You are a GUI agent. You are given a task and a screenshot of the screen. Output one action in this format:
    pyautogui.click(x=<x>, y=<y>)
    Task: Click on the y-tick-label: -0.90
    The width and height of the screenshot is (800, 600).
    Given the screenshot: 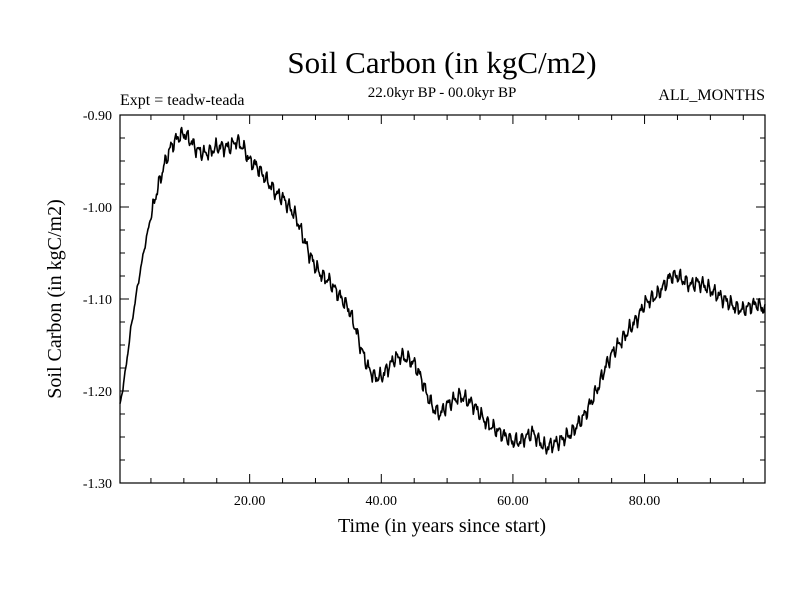 What is the action you would take?
    pyautogui.click(x=97, y=116)
    